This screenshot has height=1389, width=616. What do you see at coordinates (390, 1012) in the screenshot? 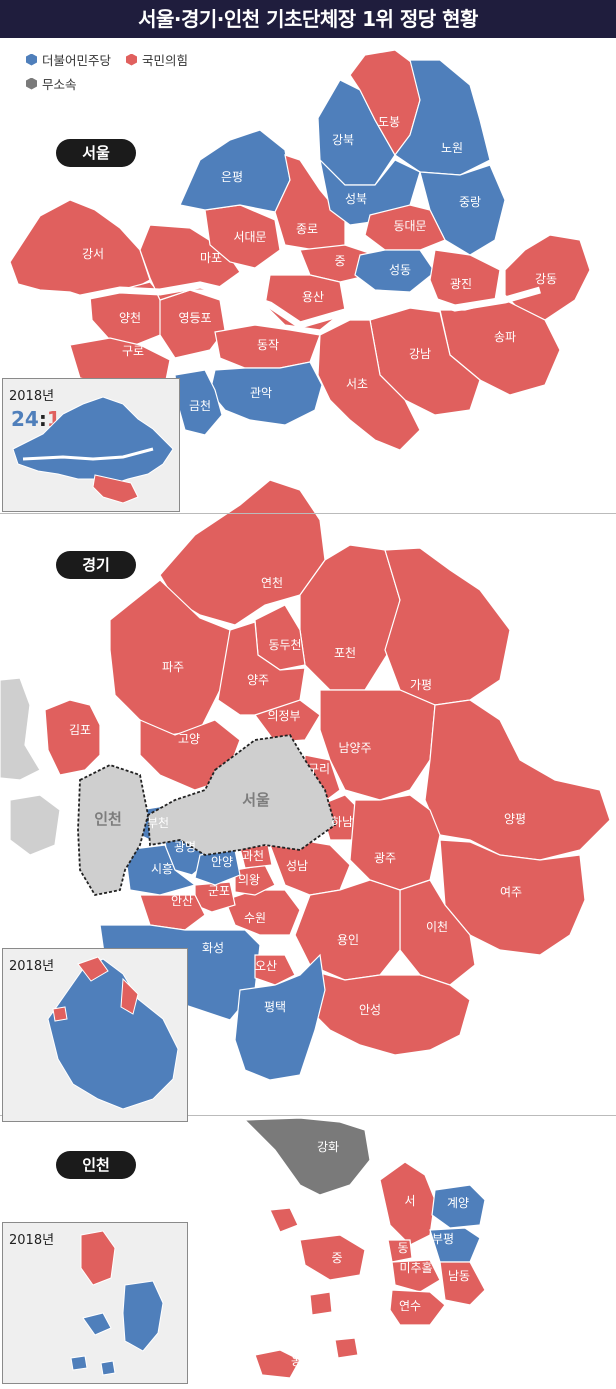
I see `district-anseong` at bounding box center [390, 1012].